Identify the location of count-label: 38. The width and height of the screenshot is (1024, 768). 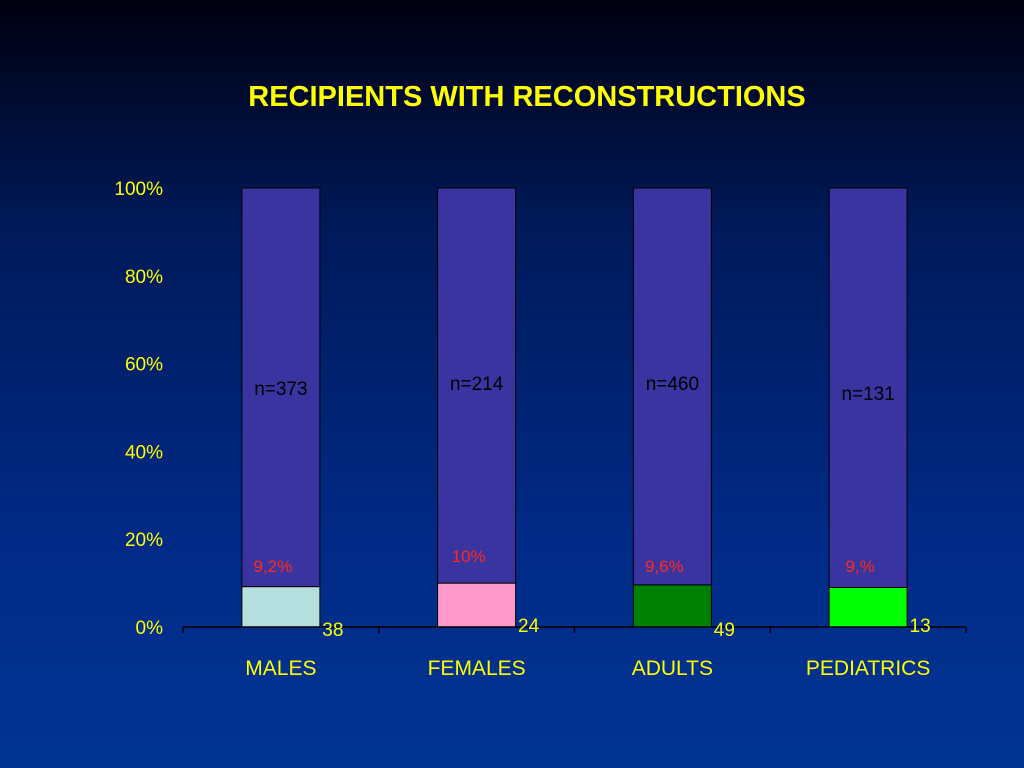
(332, 630).